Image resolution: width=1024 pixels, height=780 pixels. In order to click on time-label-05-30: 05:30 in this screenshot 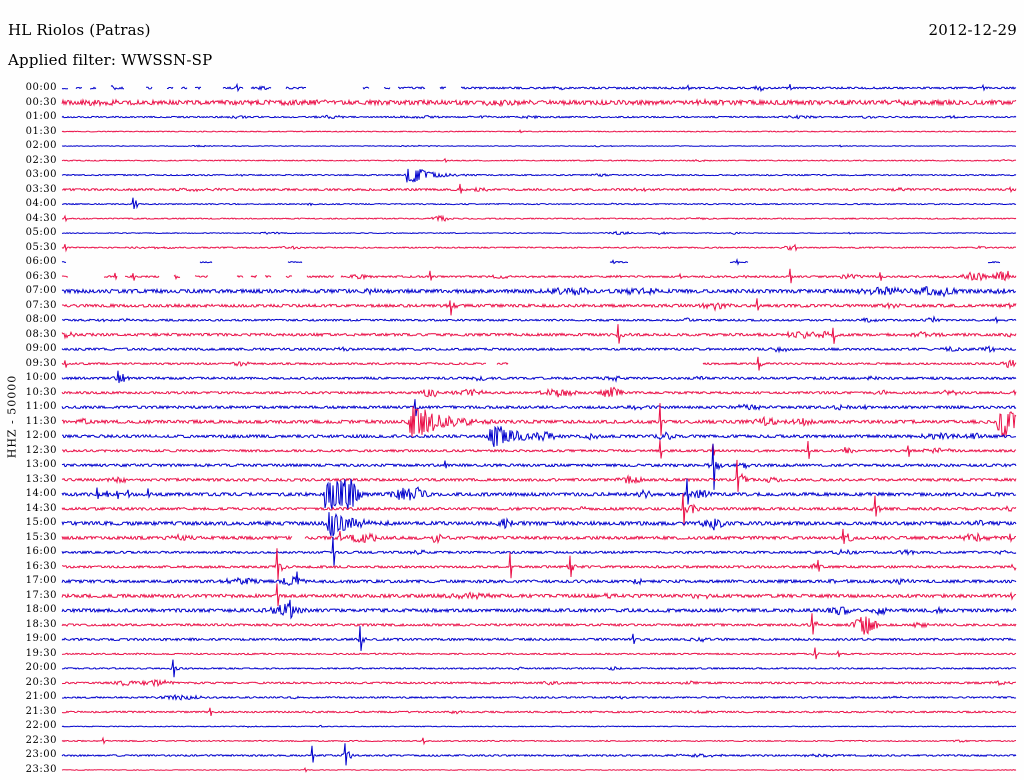, I will do `click(41, 247)`.